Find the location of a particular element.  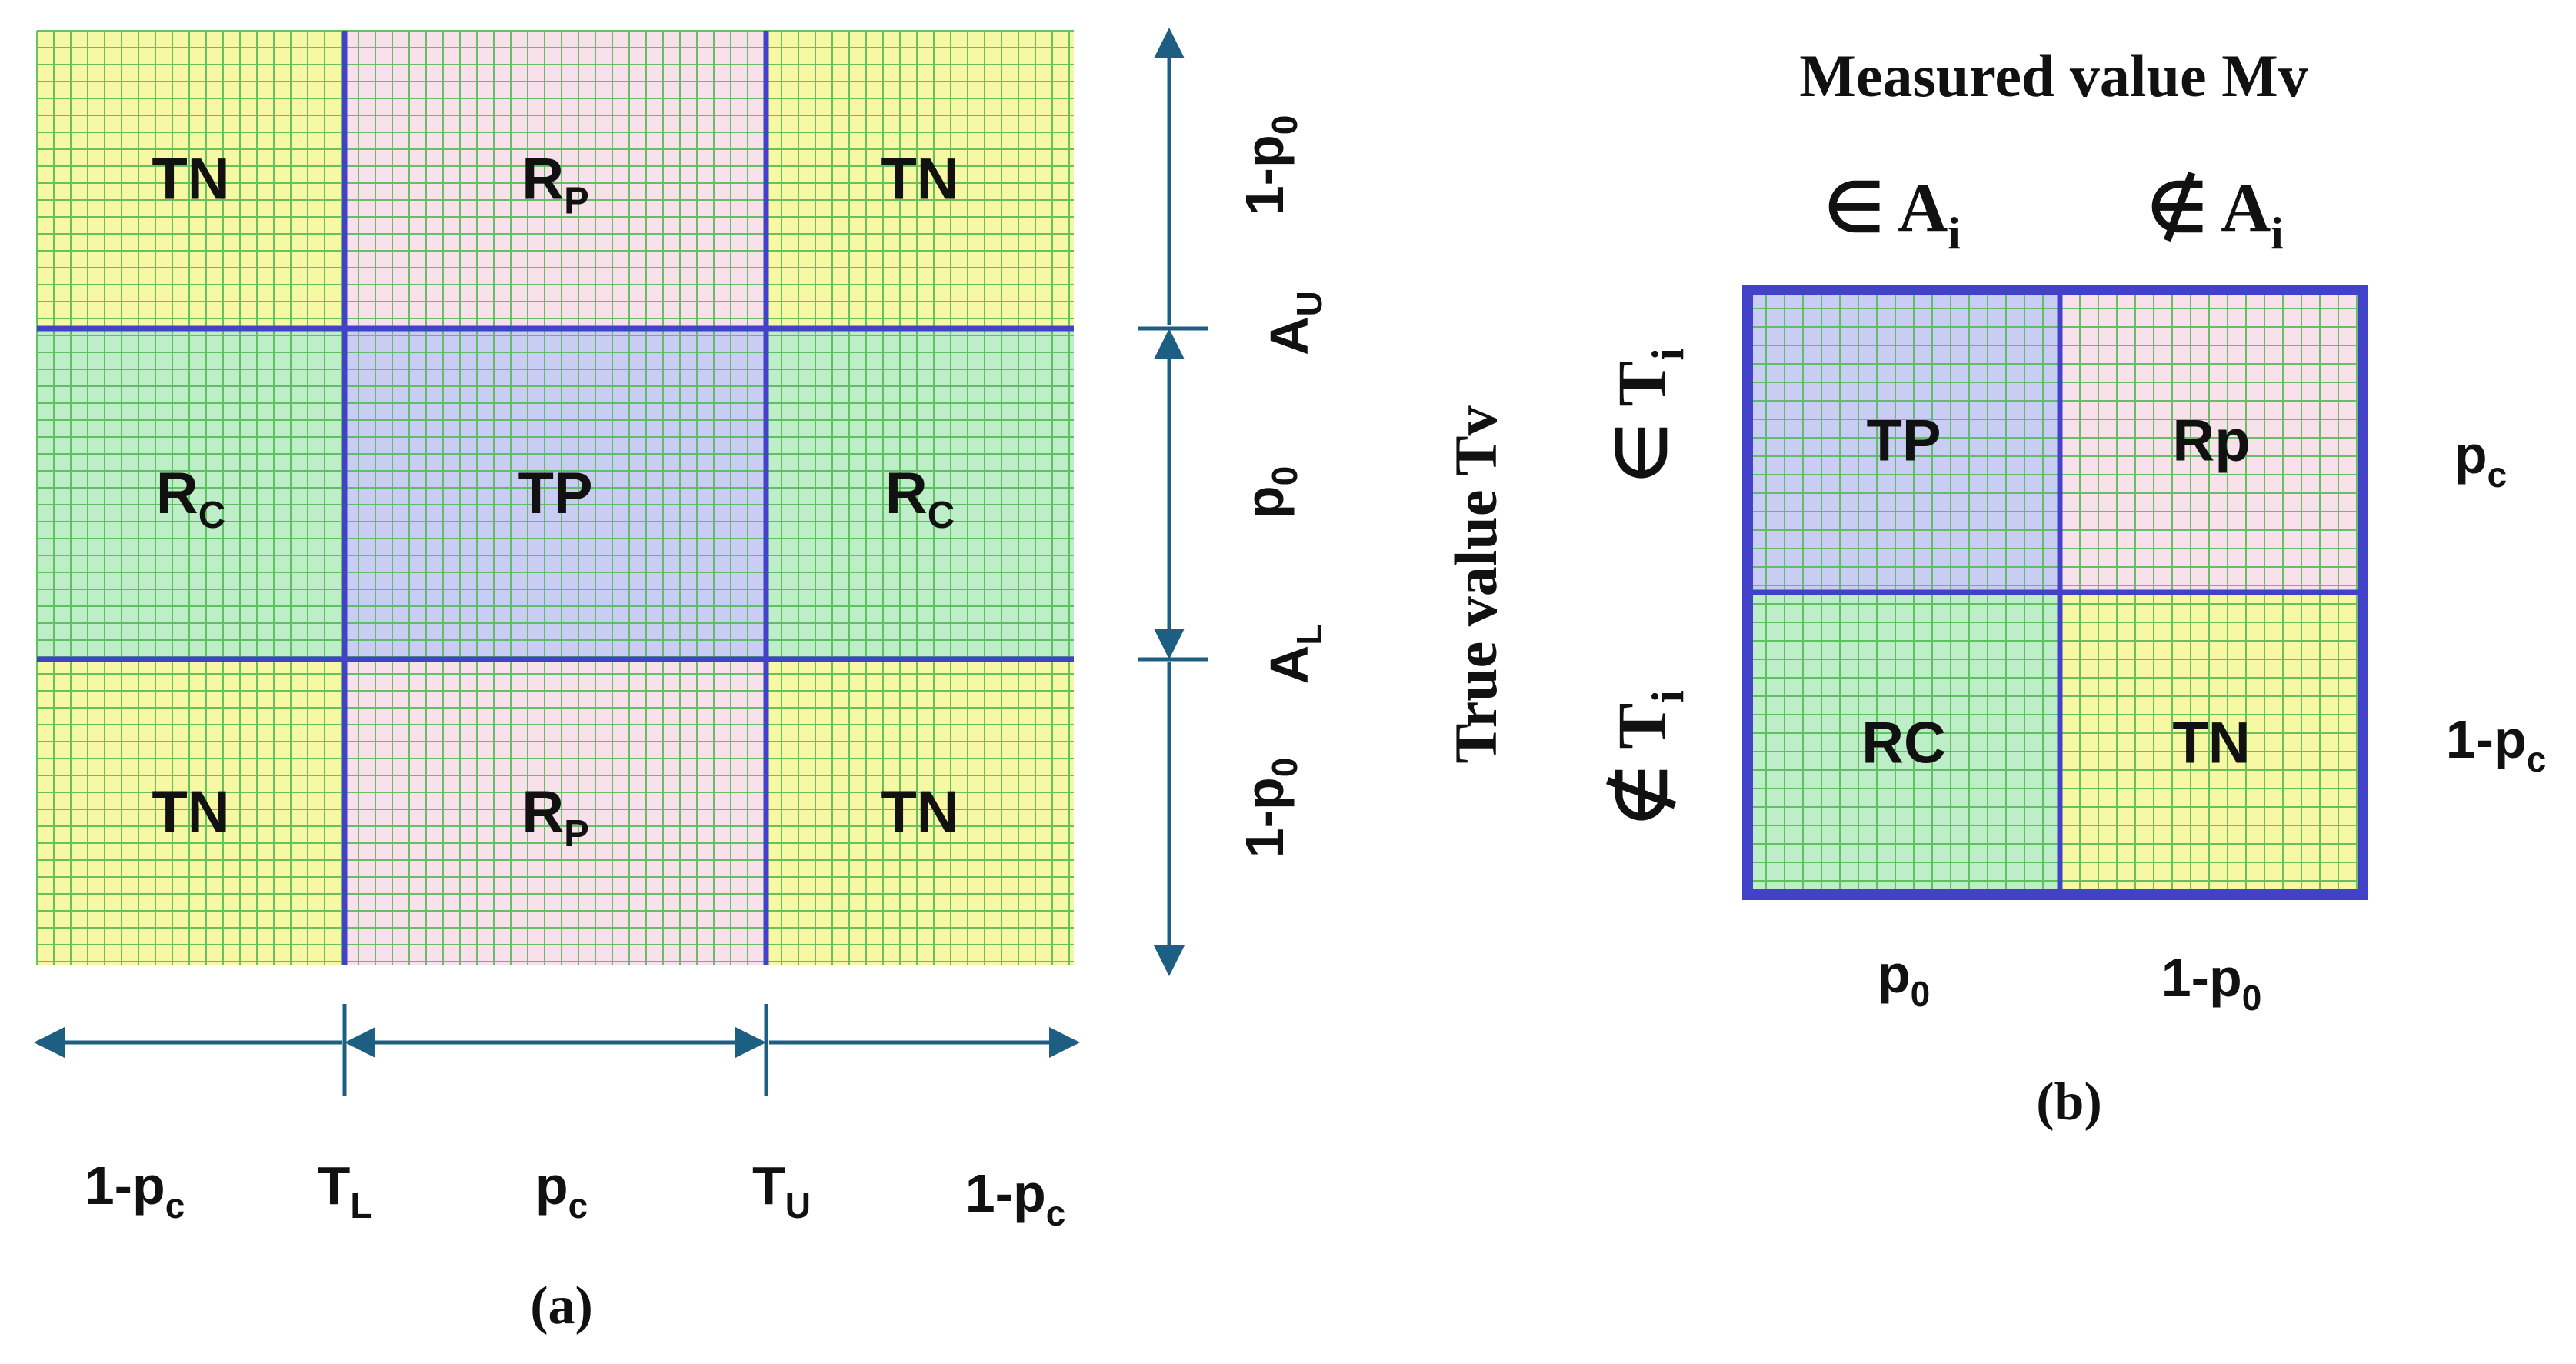

panel-b-margin-labels: pc 1-pc p0 1-p0 is located at coordinates (2212, 721).